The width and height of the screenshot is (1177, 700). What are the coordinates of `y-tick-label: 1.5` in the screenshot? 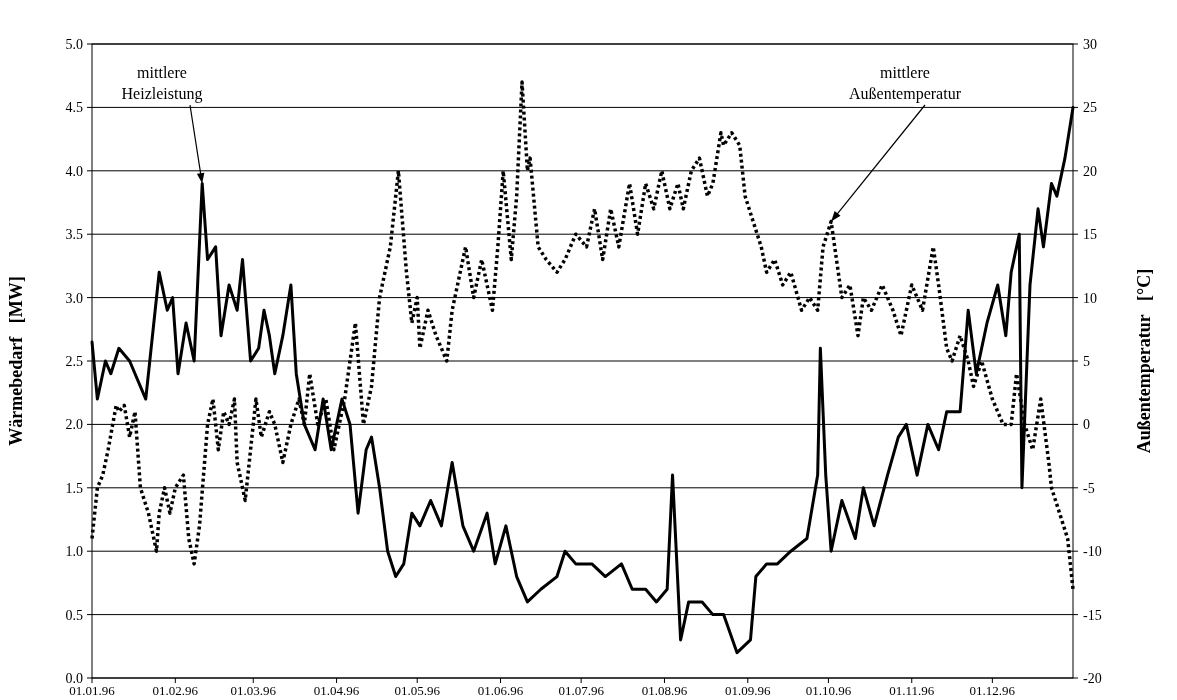 It's located at (74, 488).